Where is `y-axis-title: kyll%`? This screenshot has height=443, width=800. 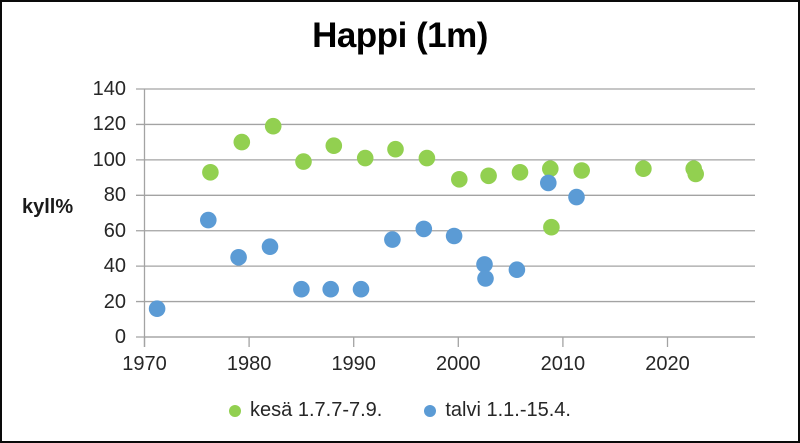
y-axis-title: kyll% is located at coordinates (48, 207).